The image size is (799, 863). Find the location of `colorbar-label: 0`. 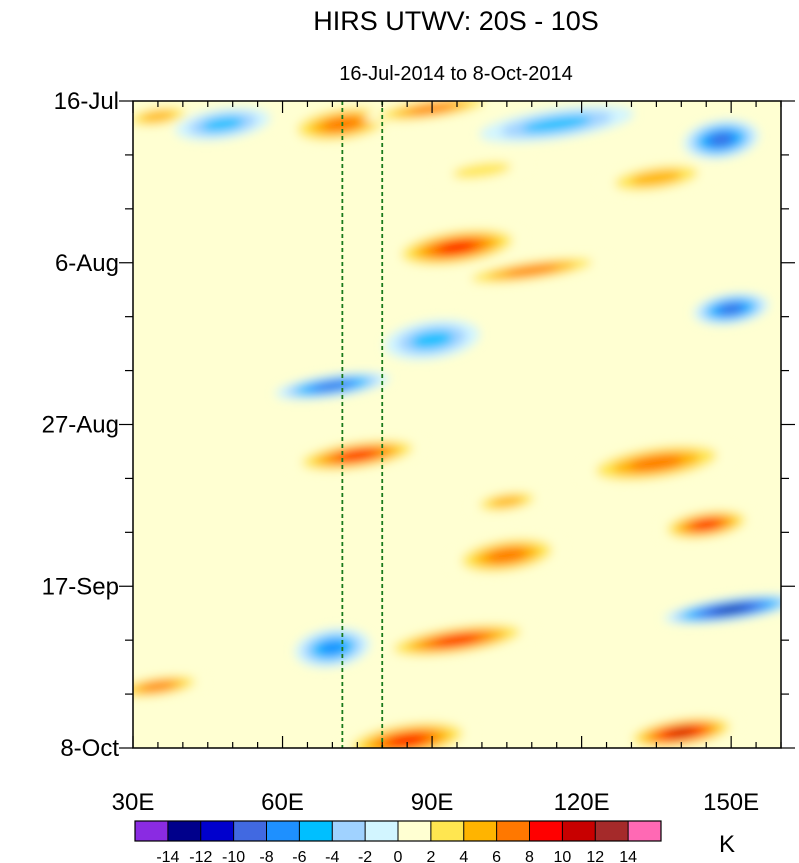

colorbar-label: 0 is located at coordinates (398, 856).